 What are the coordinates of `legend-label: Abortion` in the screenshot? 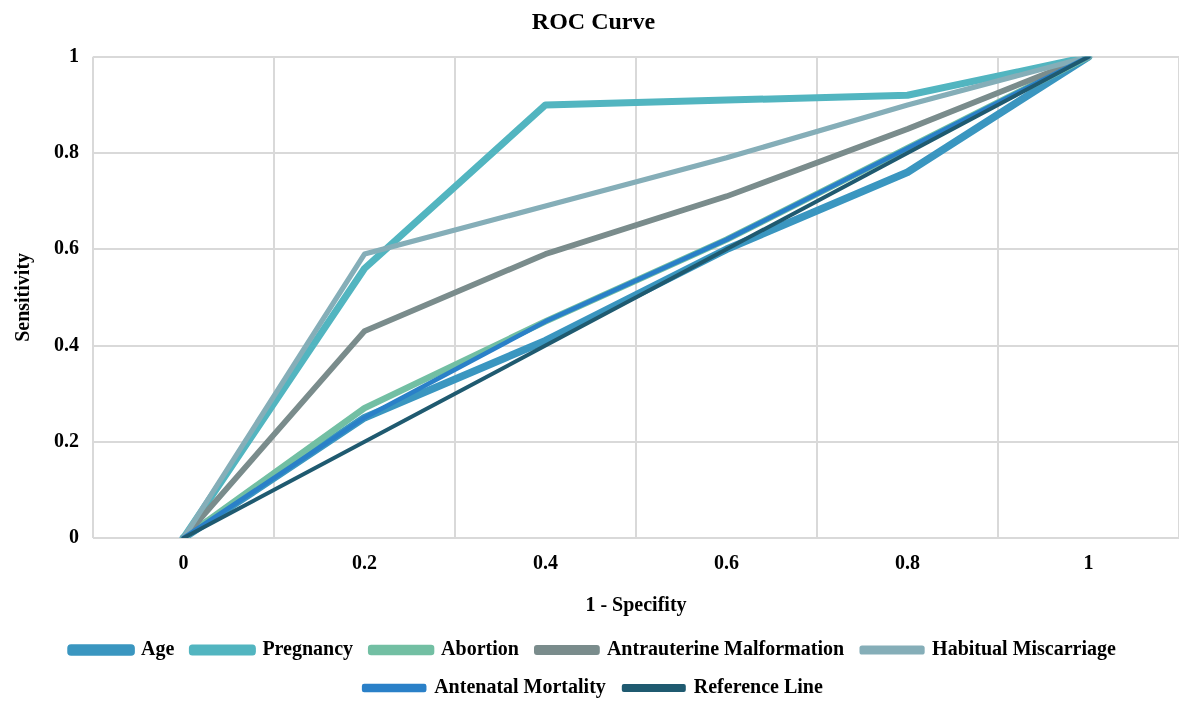 It's located at (480, 648).